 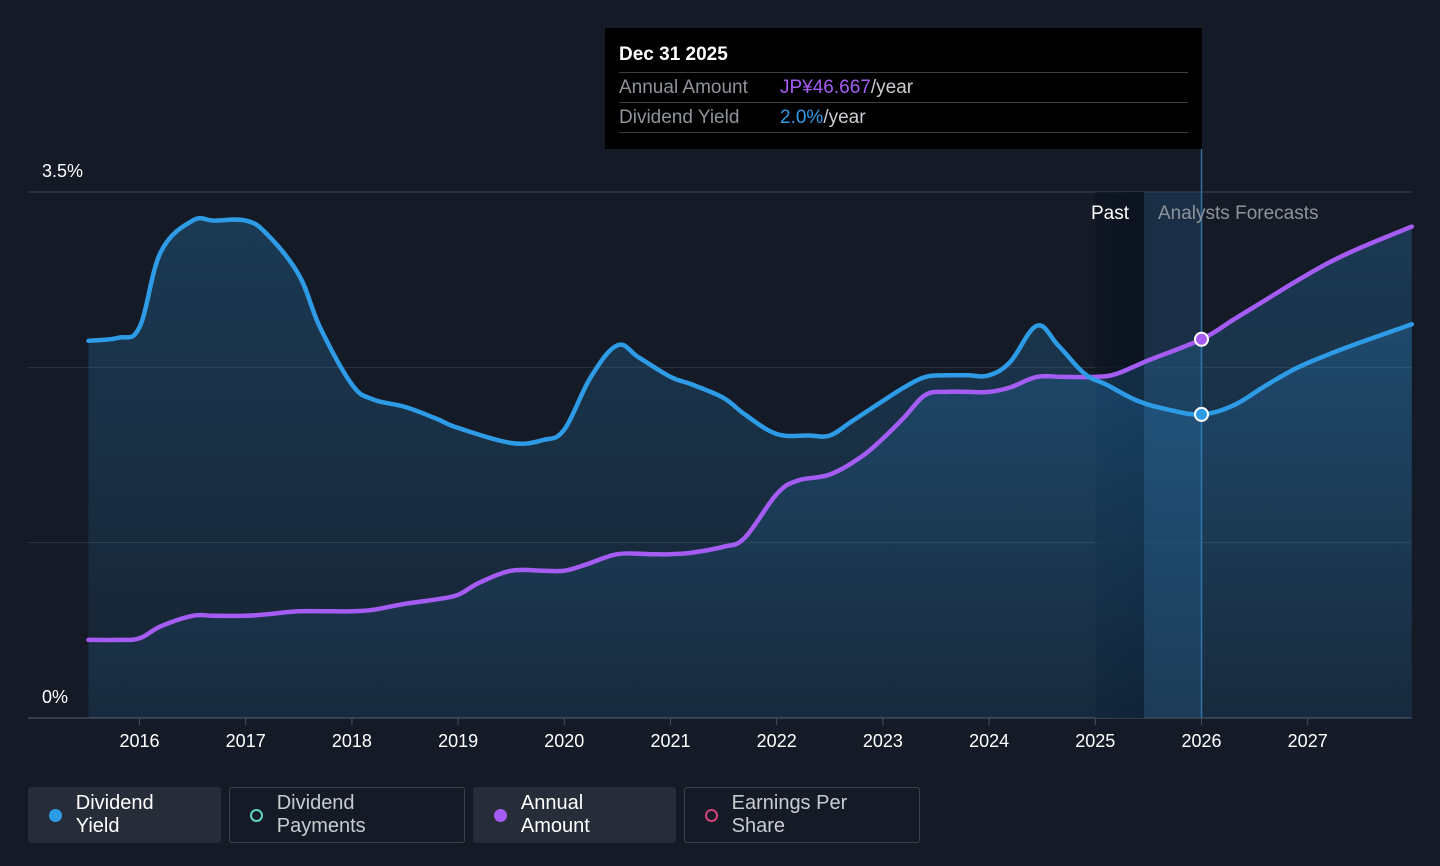 What do you see at coordinates (1201, 414) in the screenshot?
I see `dividend-yield-marker` at bounding box center [1201, 414].